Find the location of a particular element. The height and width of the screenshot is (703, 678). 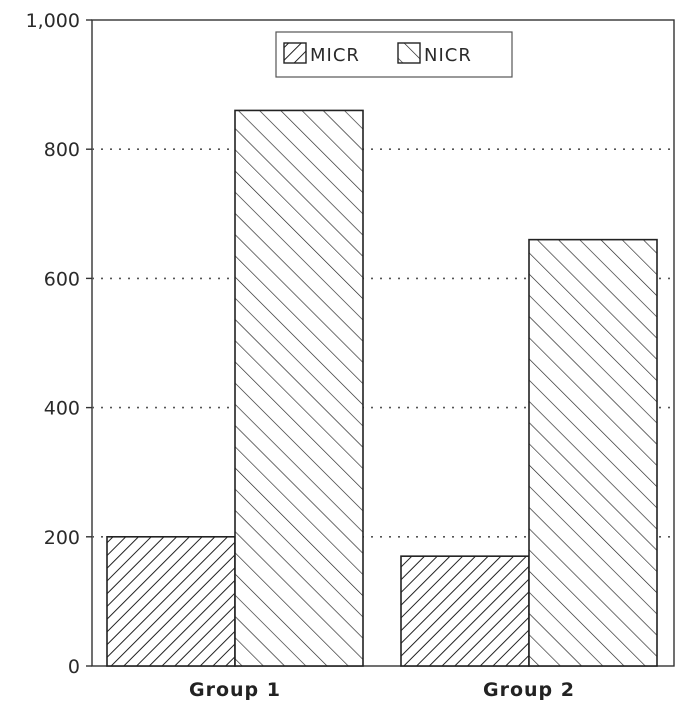

y-tick-label: 800 is located at coordinates (62, 150).